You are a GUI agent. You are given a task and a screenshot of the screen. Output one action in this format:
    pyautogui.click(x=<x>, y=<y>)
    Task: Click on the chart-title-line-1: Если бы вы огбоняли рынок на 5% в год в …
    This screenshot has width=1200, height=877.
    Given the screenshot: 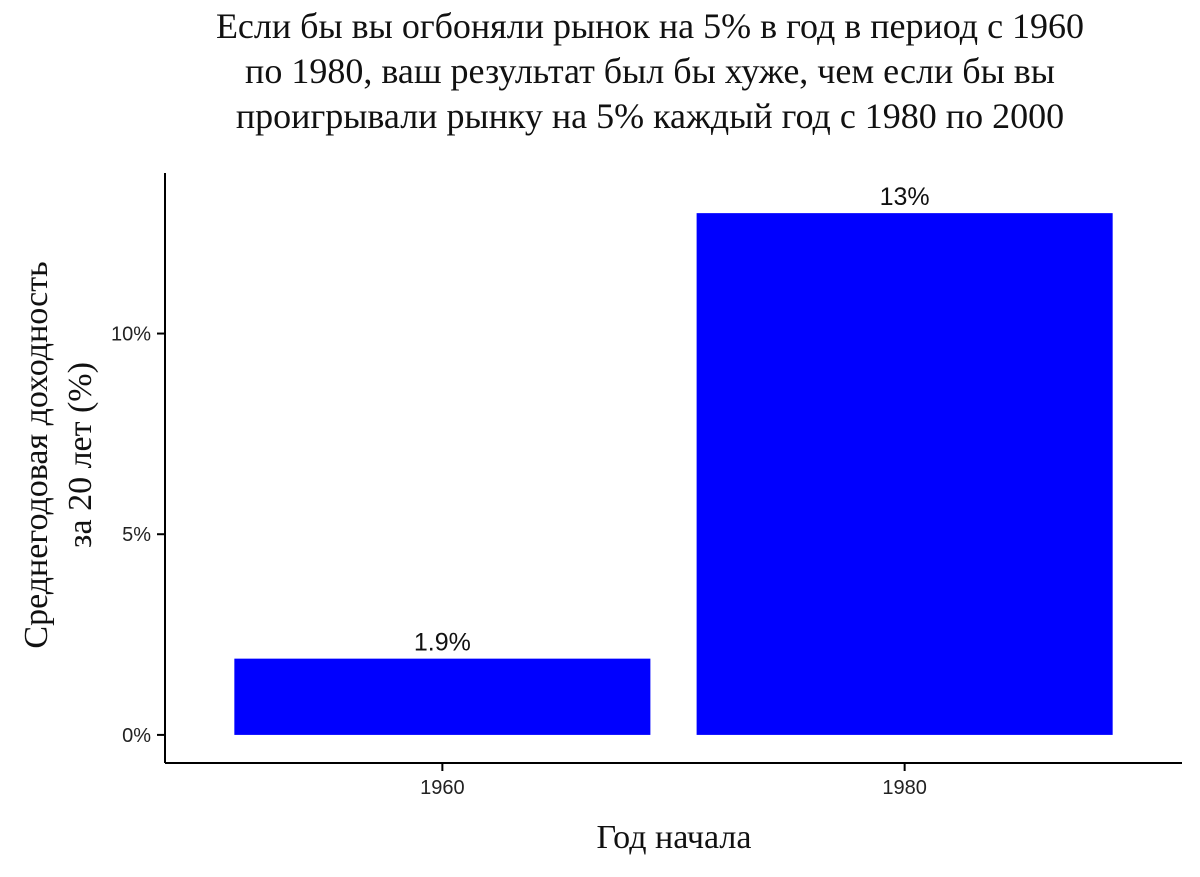 What is the action you would take?
    pyautogui.click(x=650, y=26)
    